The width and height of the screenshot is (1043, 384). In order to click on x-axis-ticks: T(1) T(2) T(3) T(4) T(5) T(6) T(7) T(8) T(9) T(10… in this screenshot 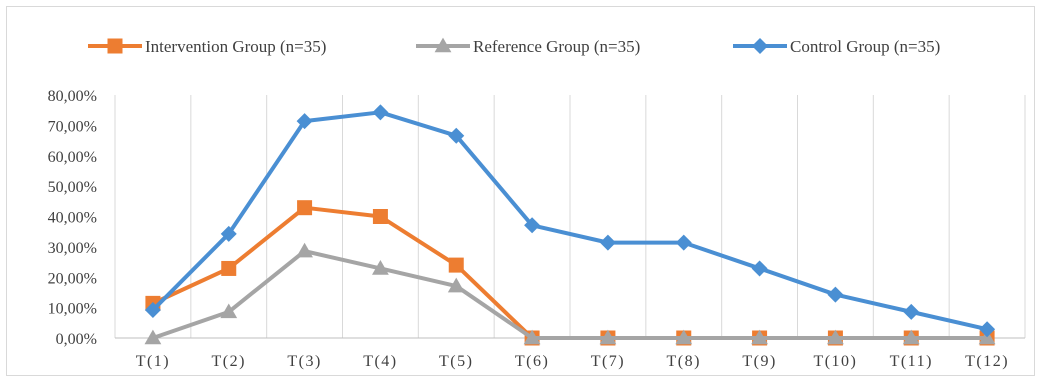, I will do `click(572, 361)`.